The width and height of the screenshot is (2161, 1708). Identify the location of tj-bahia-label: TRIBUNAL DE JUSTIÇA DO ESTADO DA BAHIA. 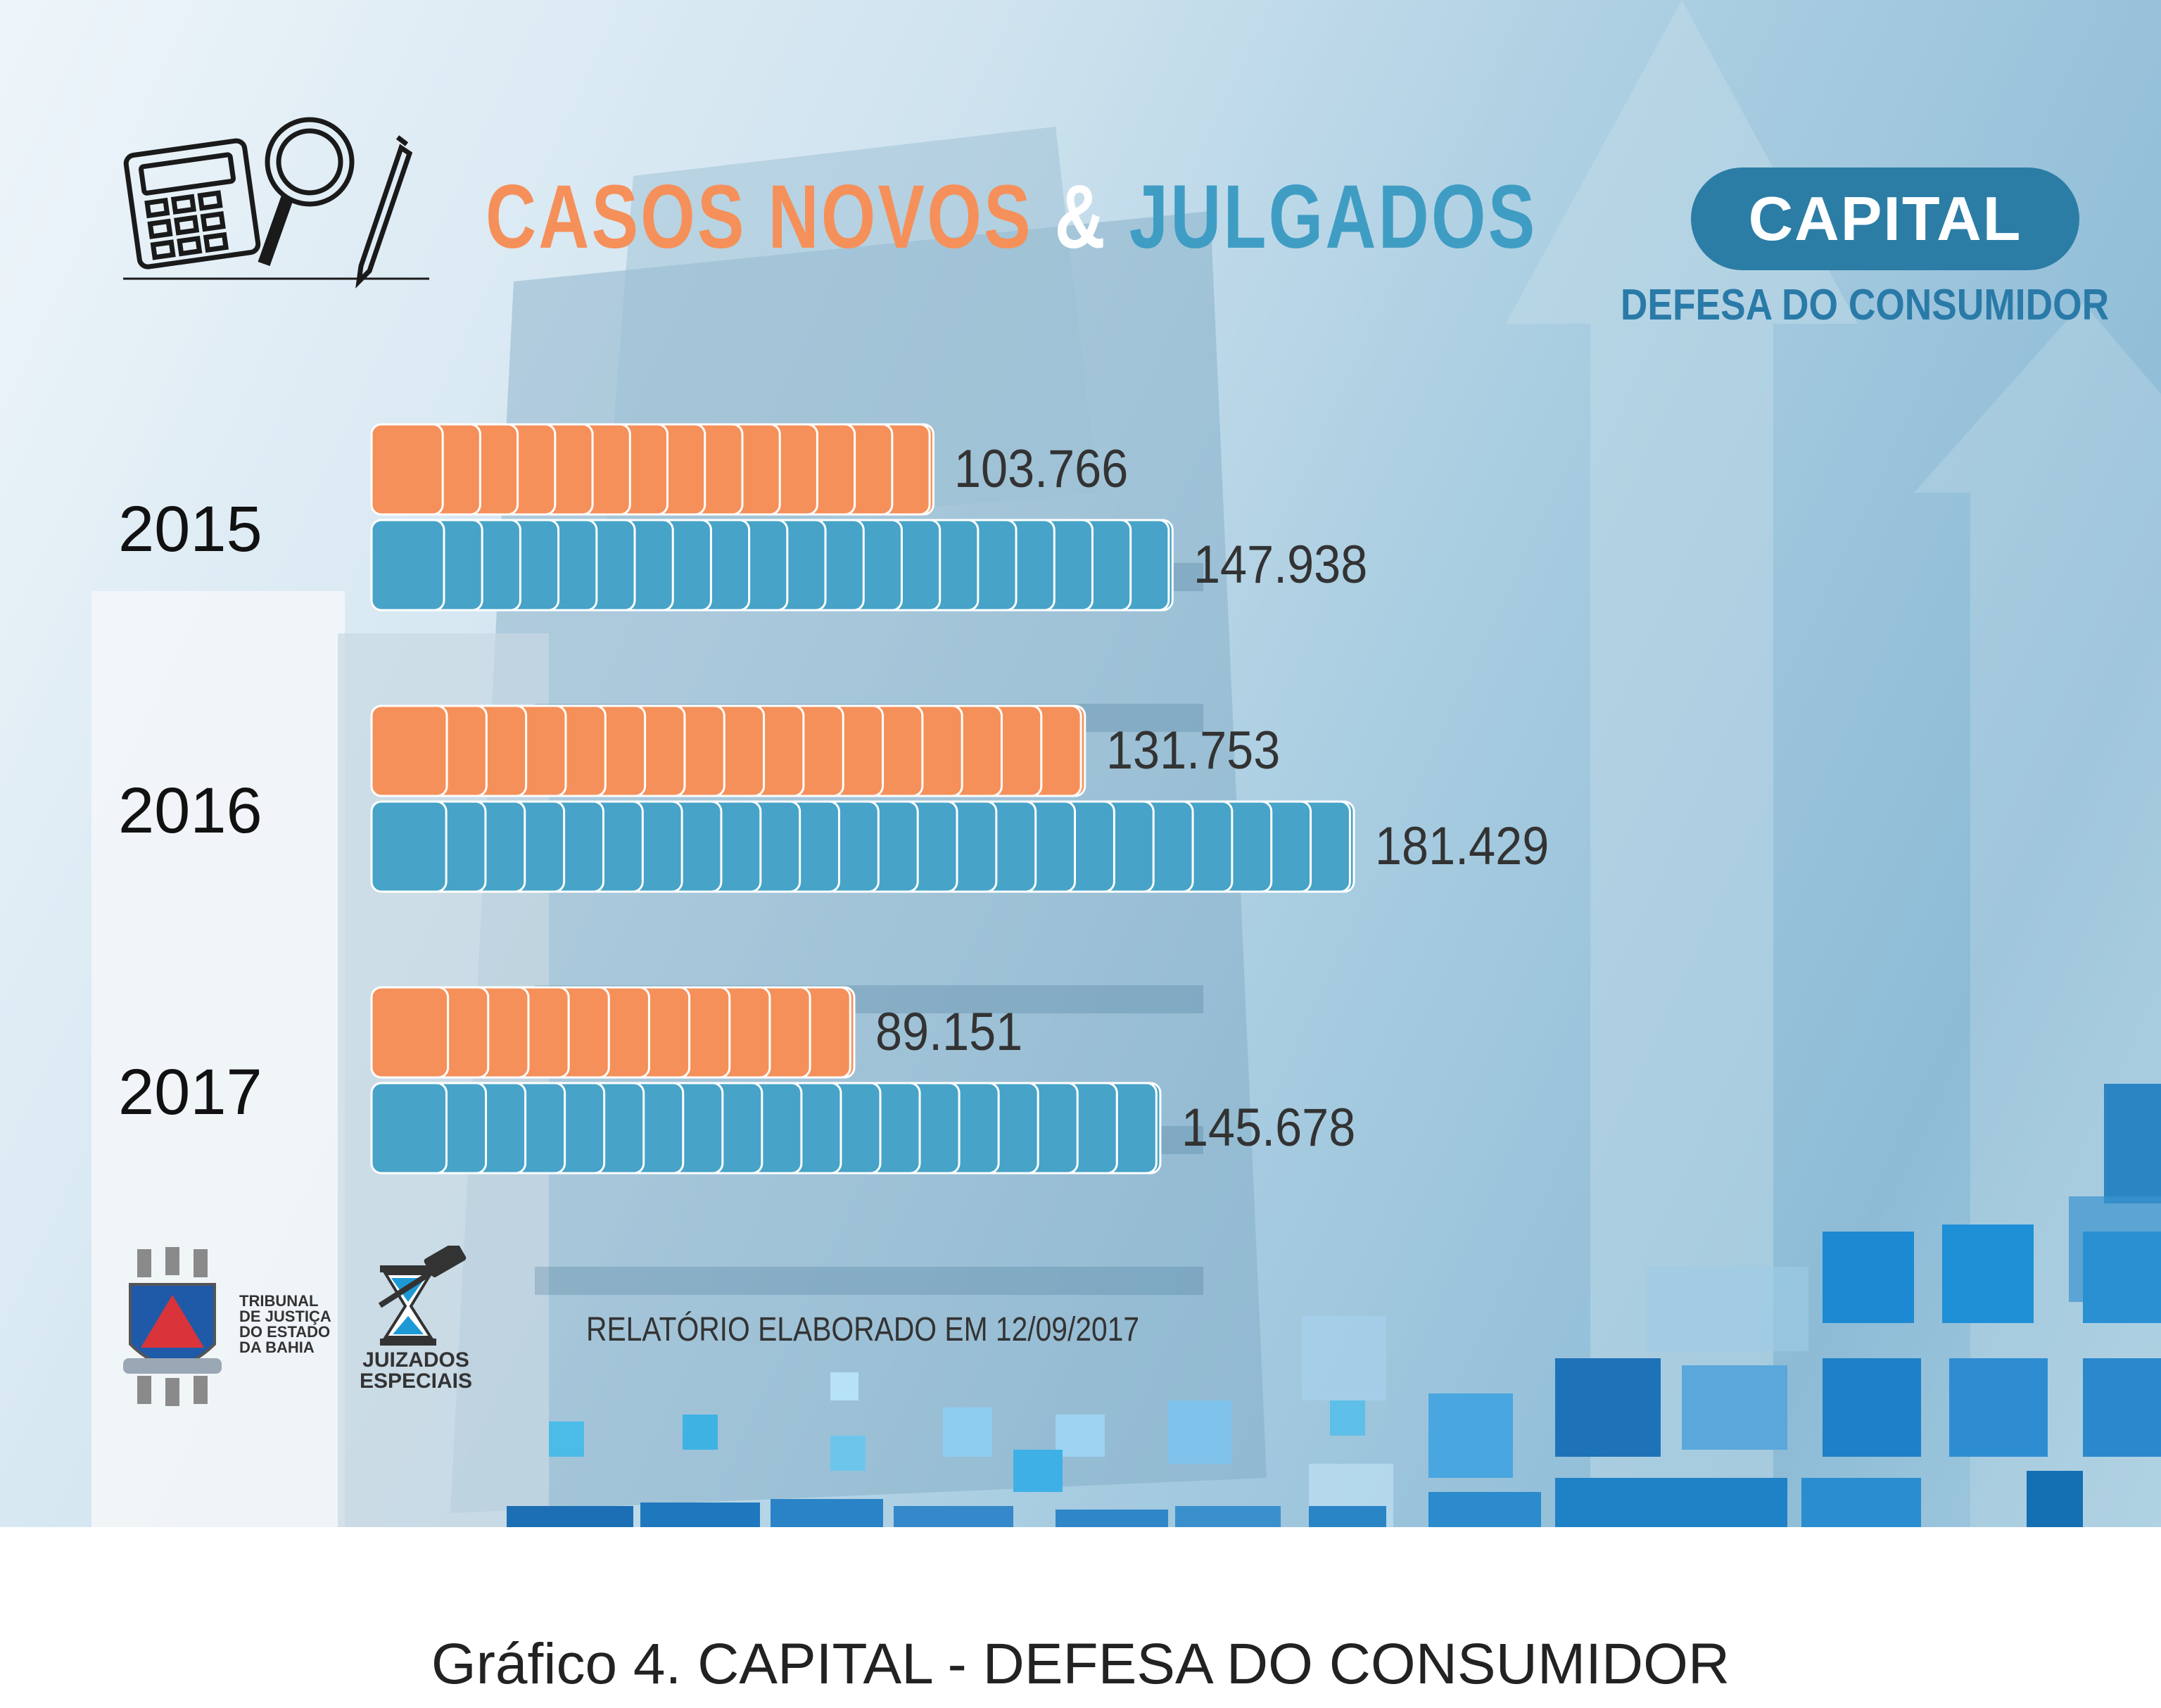
(285, 1324).